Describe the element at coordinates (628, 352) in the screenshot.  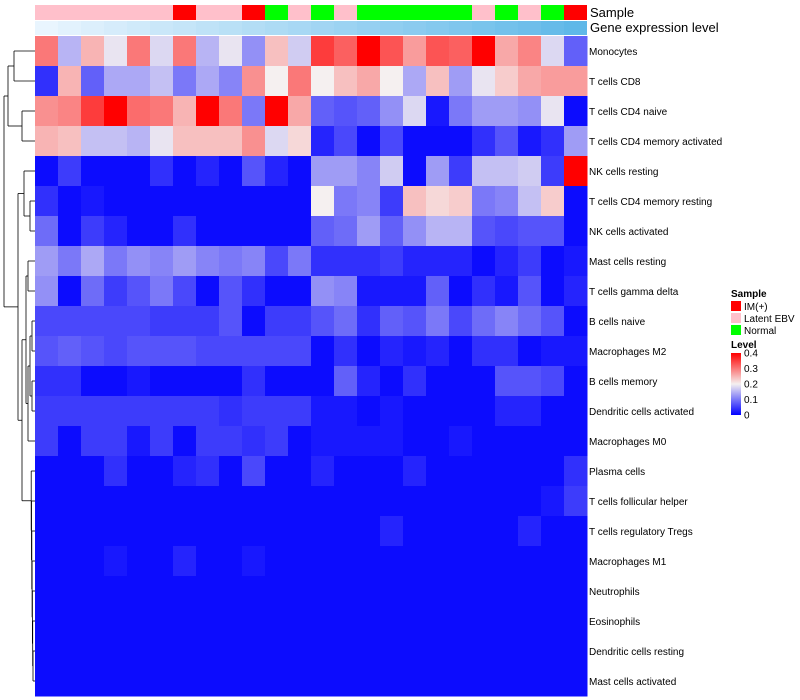
I see `row-label: Macrophages M2` at that location.